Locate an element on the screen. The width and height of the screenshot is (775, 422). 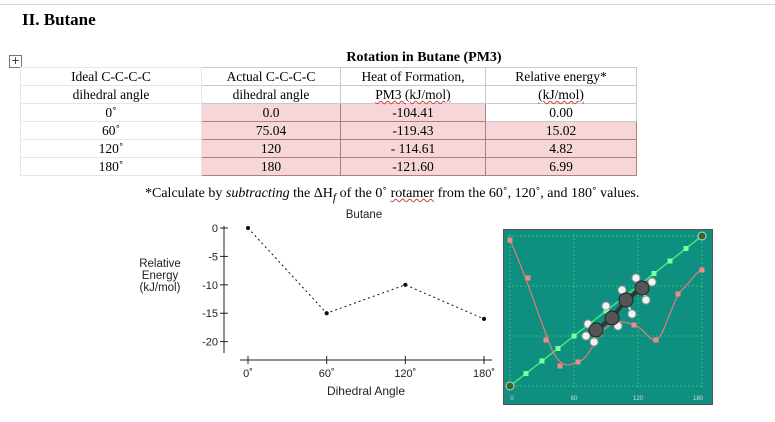
y-axis-label-line: (kJ/mol) is located at coordinates (160, 288).